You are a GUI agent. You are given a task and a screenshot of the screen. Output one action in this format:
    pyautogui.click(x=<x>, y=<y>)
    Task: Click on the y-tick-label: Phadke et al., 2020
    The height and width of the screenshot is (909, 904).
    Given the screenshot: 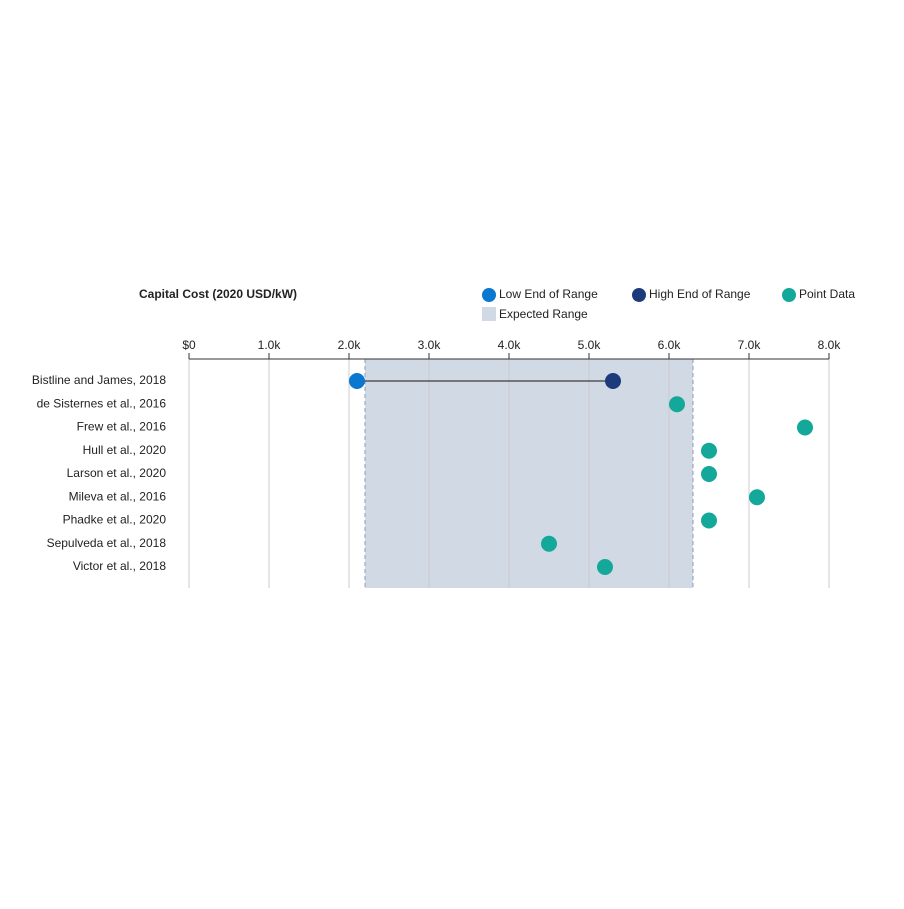 What is the action you would take?
    pyautogui.click(x=115, y=520)
    